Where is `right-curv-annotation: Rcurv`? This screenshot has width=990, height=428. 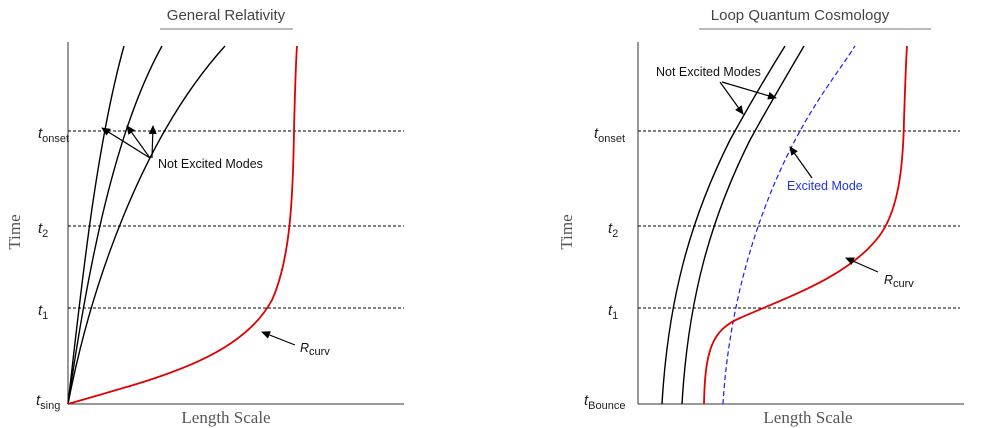
right-curv-annotation: Rcurv is located at coordinates (899, 281).